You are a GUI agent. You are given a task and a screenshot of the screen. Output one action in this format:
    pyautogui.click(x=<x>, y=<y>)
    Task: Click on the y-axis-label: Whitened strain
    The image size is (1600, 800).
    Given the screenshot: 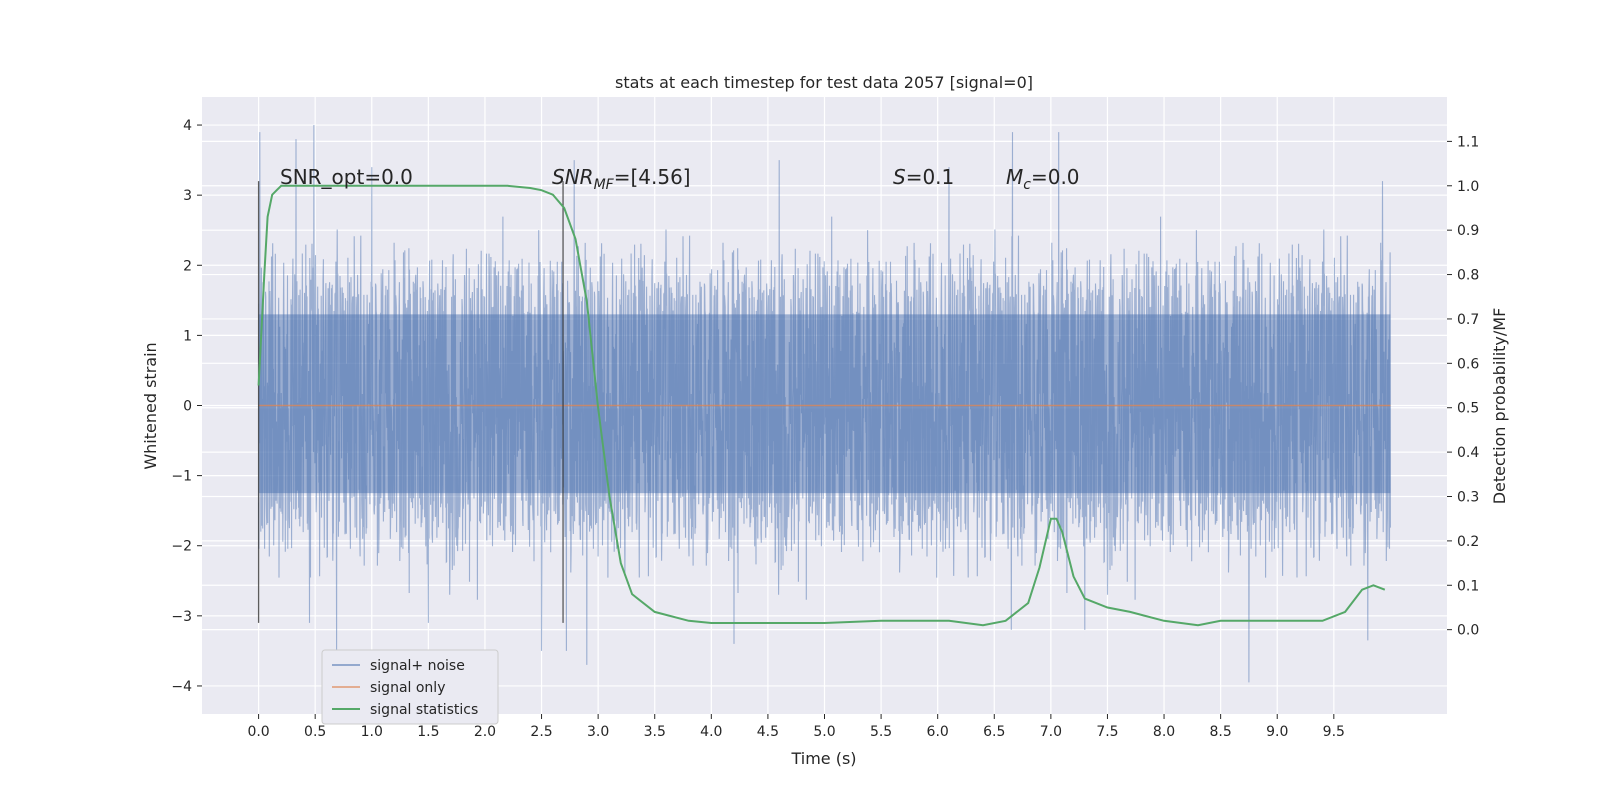 What is the action you would take?
    pyautogui.click(x=150, y=405)
    